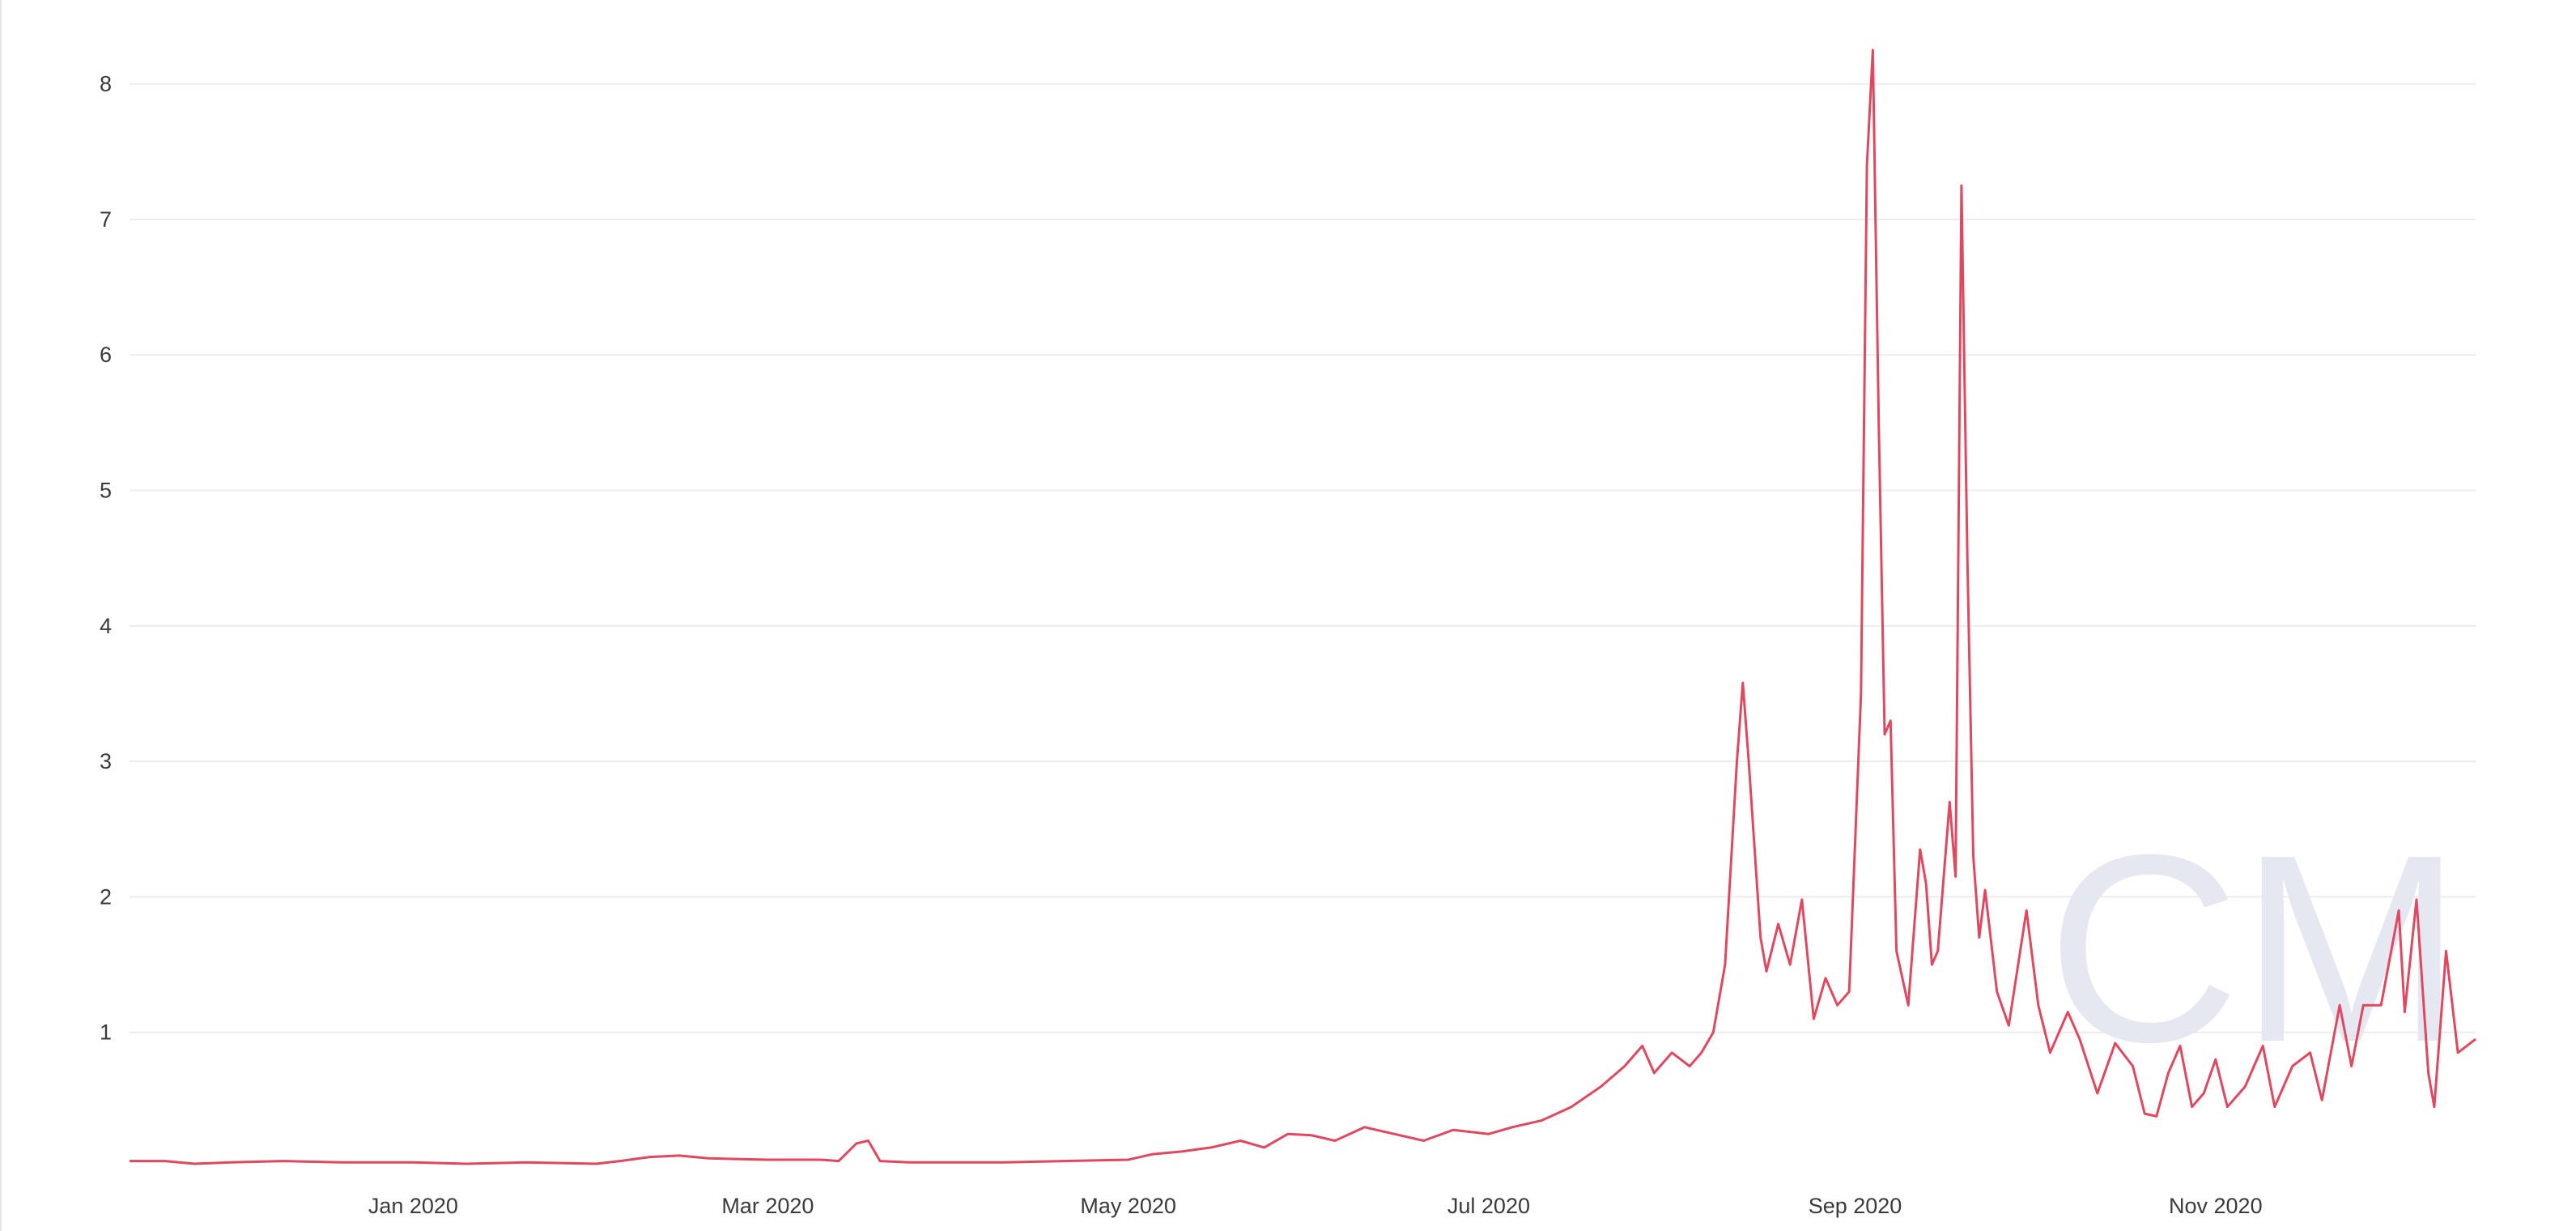 The image size is (2576, 1231). I want to click on y-tick-label: 7, so click(106, 219).